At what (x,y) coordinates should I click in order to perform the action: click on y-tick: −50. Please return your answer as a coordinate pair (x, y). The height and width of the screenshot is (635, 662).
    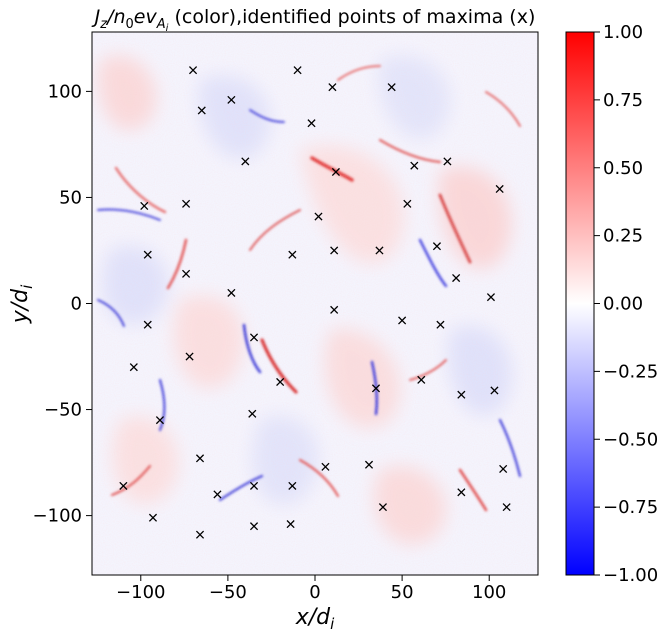
    Looking at the image, I should click on (68, 410).